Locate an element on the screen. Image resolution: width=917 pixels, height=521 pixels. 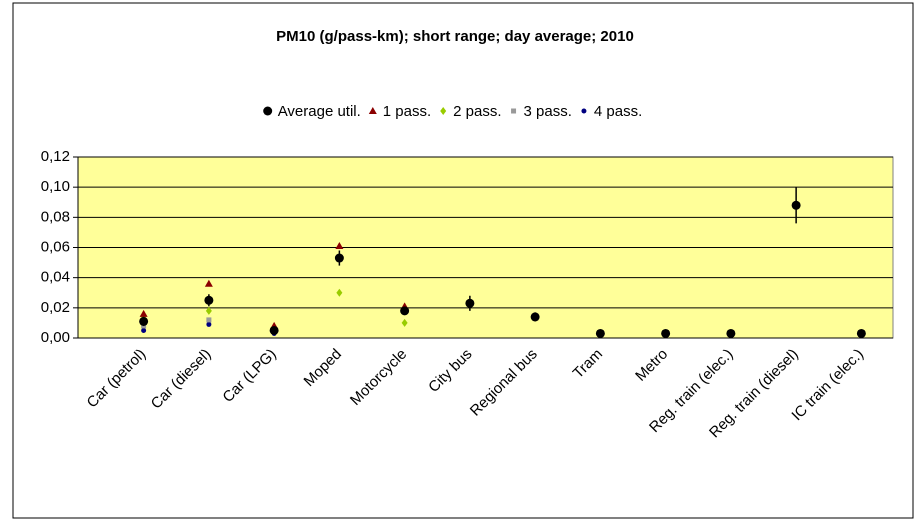
legend-label: Average util. is located at coordinates (319, 111).